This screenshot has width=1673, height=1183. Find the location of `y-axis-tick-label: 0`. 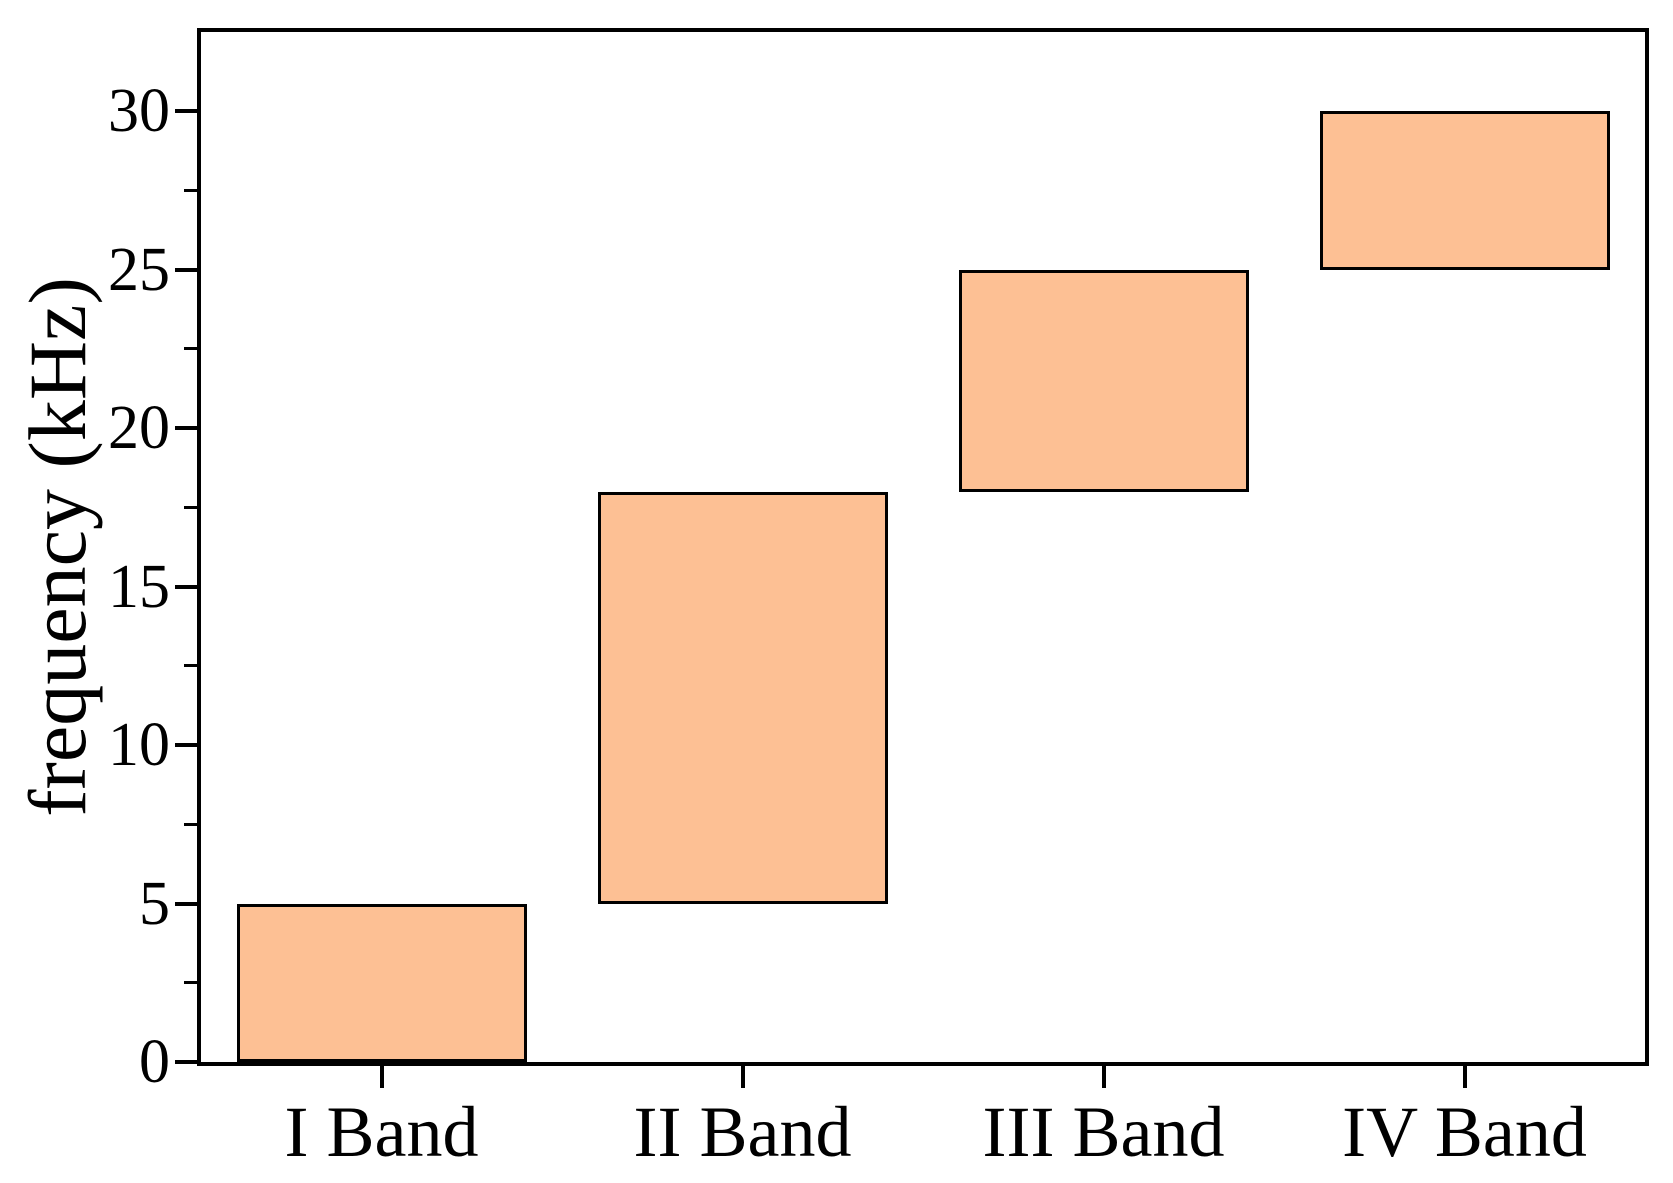

y-axis-tick-label: 0 is located at coordinates (154, 1062).